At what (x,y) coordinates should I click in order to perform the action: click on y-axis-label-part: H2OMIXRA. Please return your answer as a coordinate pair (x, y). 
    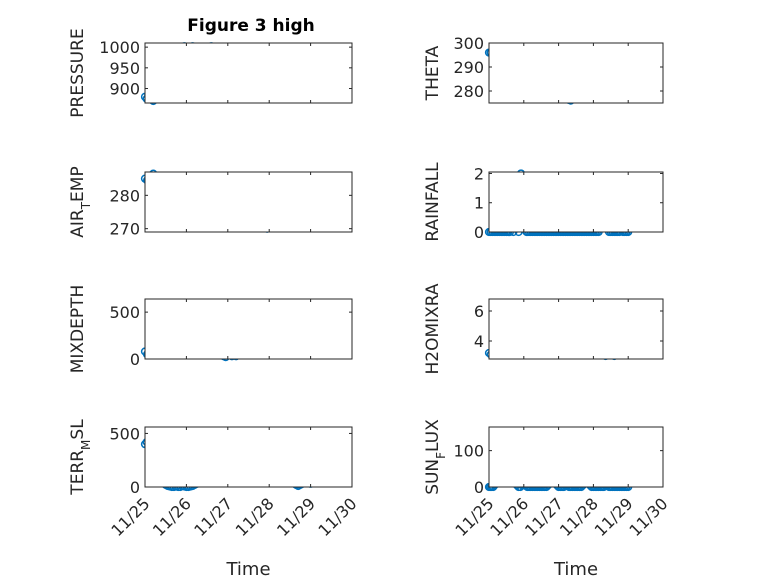
    Looking at the image, I should click on (433, 328).